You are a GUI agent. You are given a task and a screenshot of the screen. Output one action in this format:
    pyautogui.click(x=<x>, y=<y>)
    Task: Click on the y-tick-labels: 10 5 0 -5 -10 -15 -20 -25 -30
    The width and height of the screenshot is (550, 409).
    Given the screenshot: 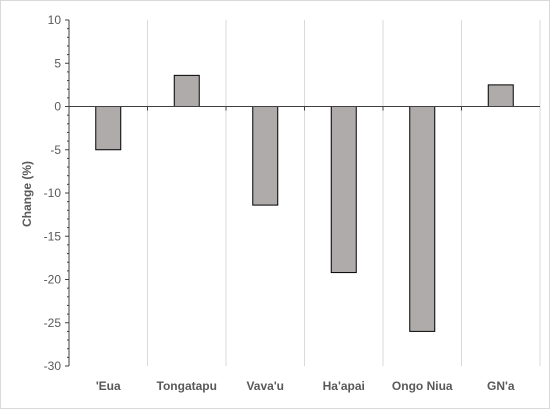 What is the action you would take?
    pyautogui.click(x=53, y=193)
    